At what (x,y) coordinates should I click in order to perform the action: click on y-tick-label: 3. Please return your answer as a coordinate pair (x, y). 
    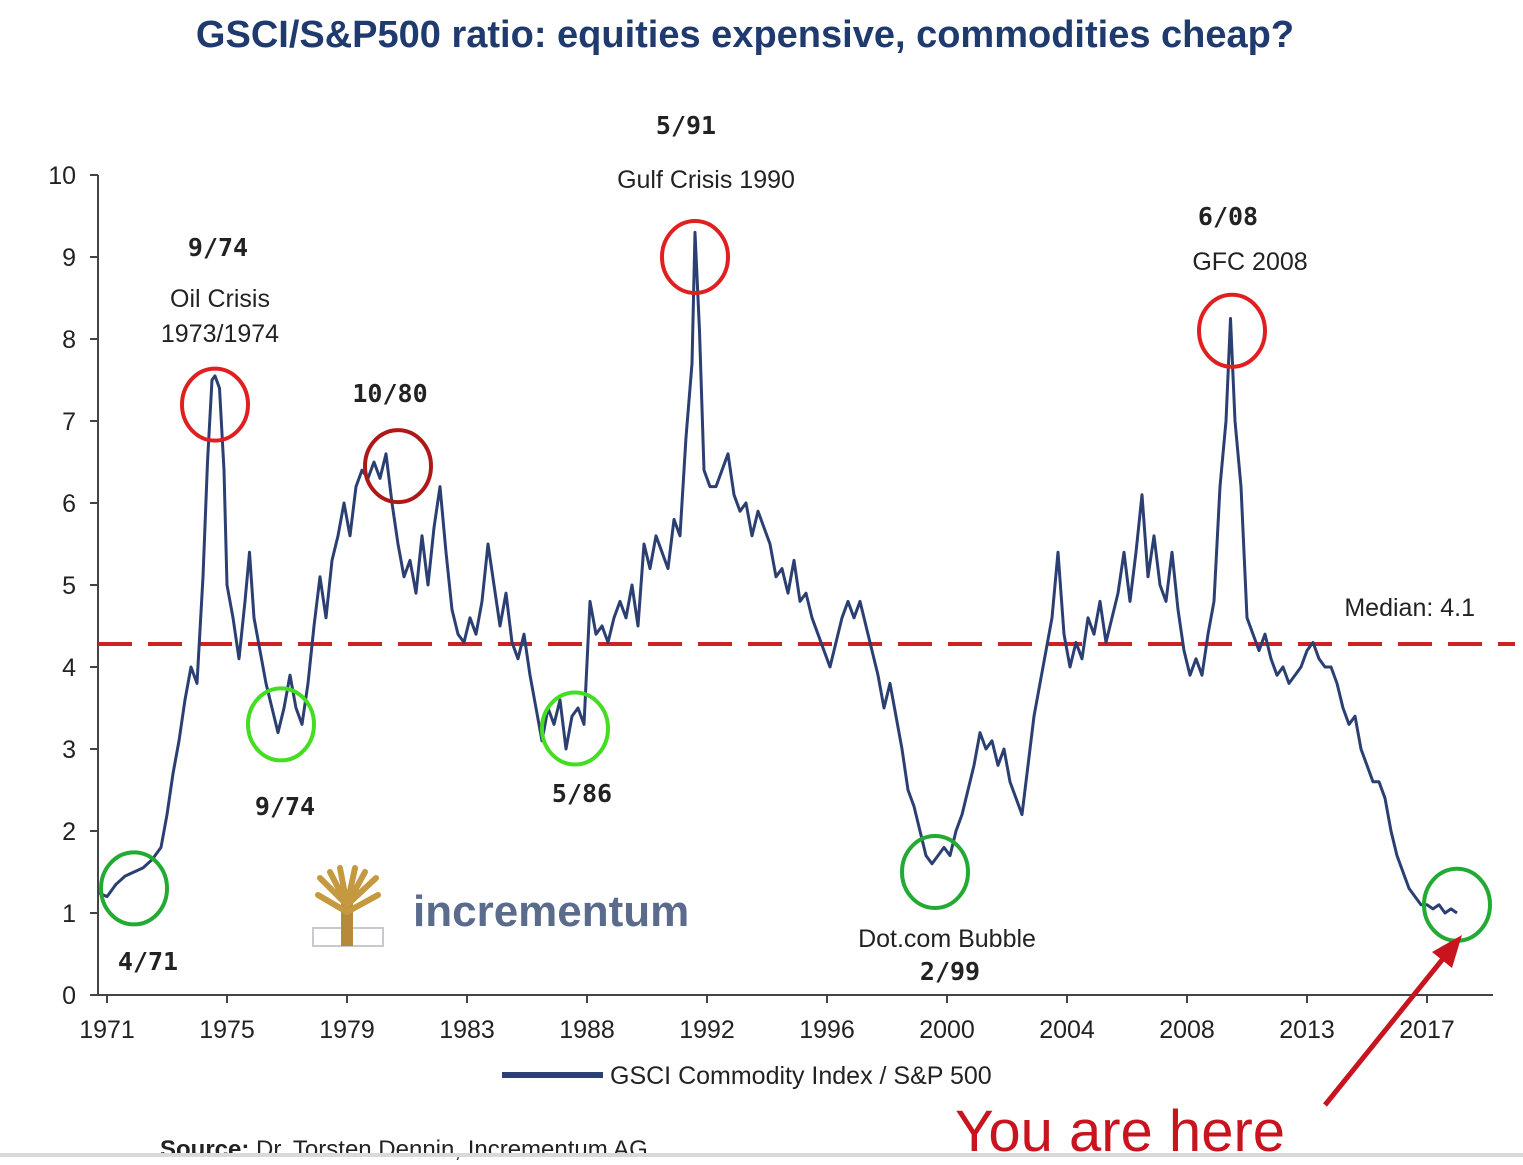
    Looking at the image, I should click on (69, 750).